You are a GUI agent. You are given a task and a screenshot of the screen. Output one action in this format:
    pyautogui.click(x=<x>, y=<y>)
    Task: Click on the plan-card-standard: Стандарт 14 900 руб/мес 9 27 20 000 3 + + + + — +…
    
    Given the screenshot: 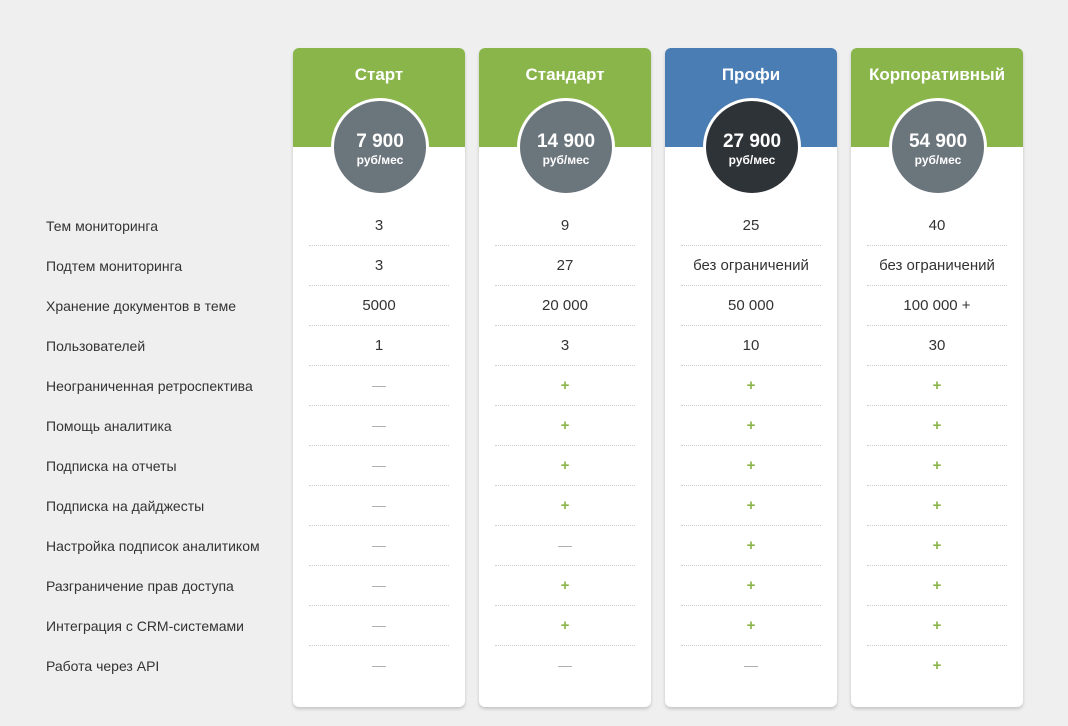 What is the action you would take?
    pyautogui.click(x=565, y=377)
    